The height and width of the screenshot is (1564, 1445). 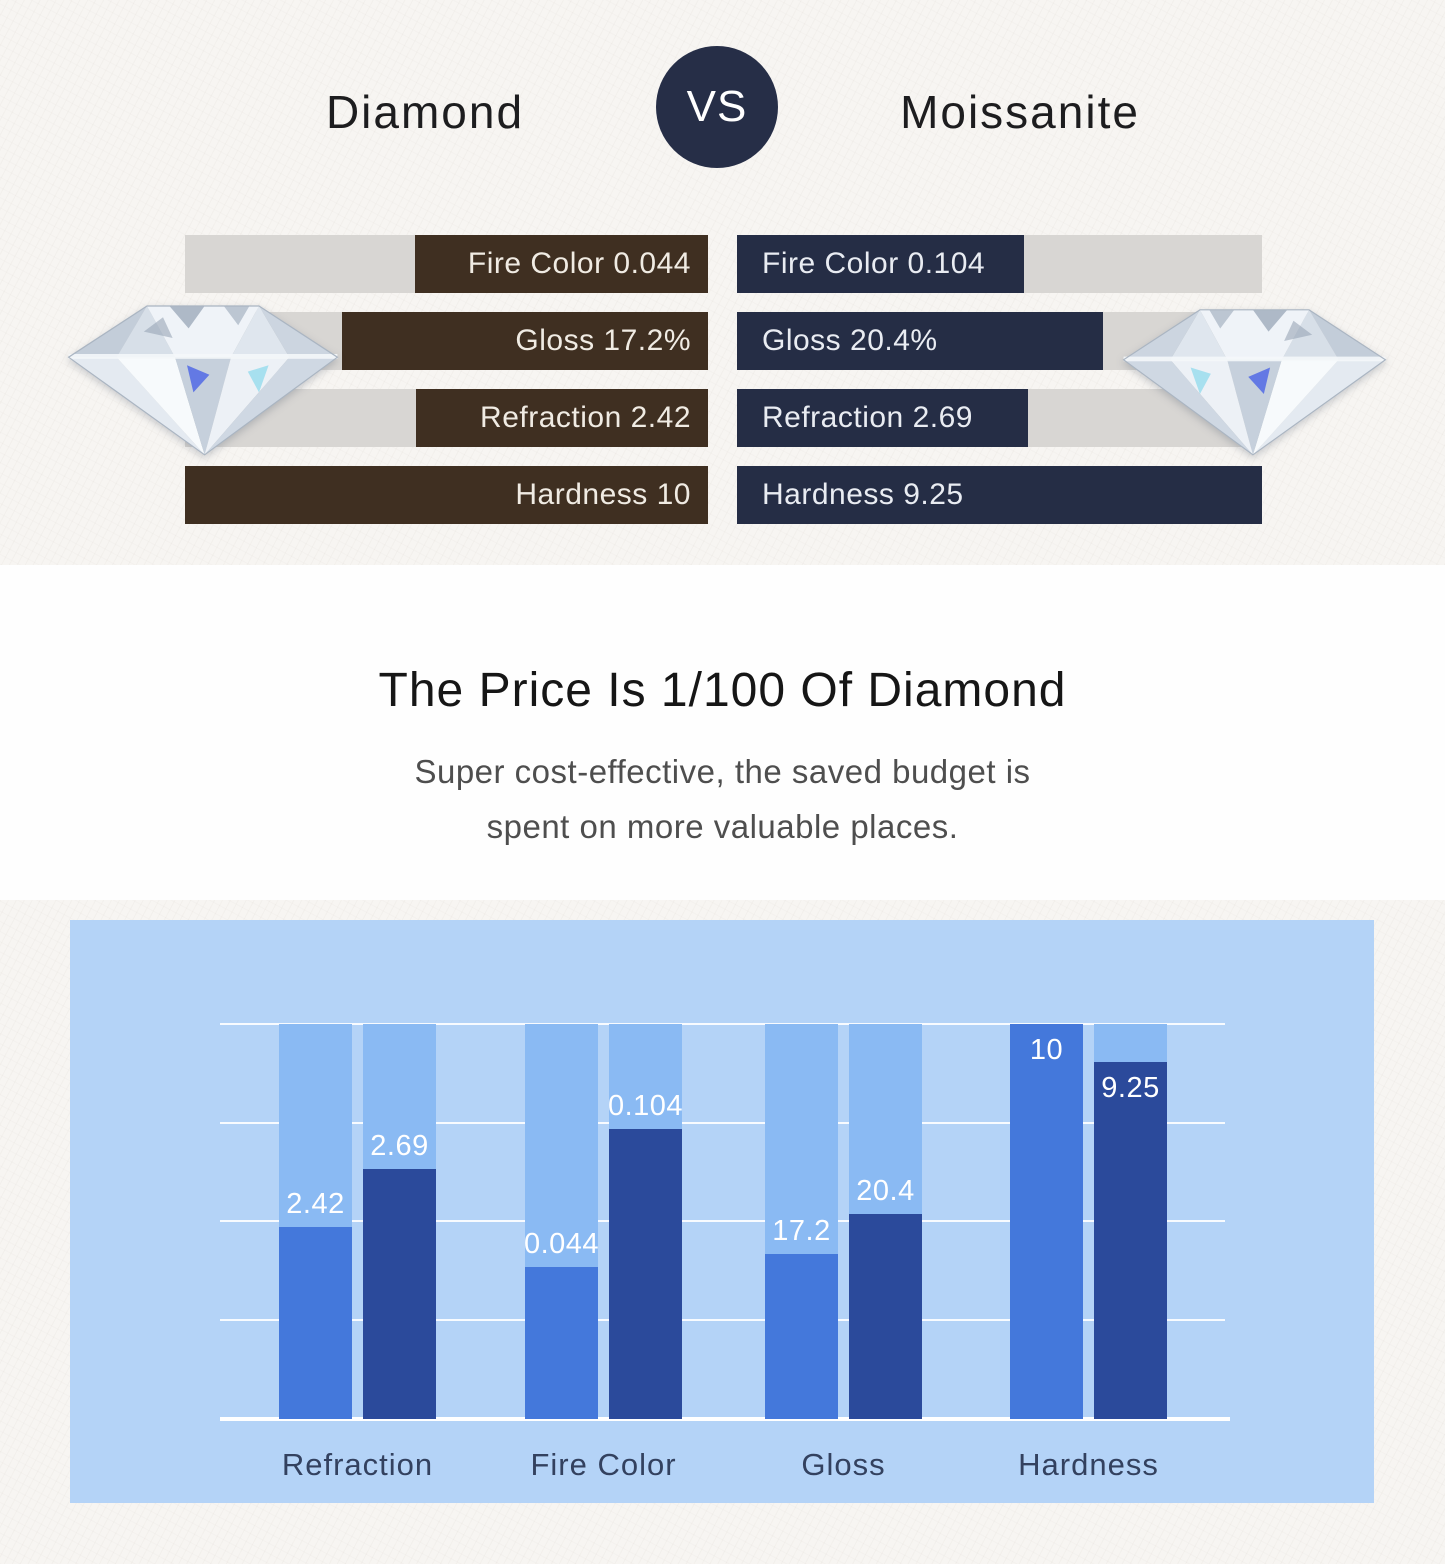 I want to click on compare-bar-diamond: Gloss 17.2%, so click(x=524, y=341).